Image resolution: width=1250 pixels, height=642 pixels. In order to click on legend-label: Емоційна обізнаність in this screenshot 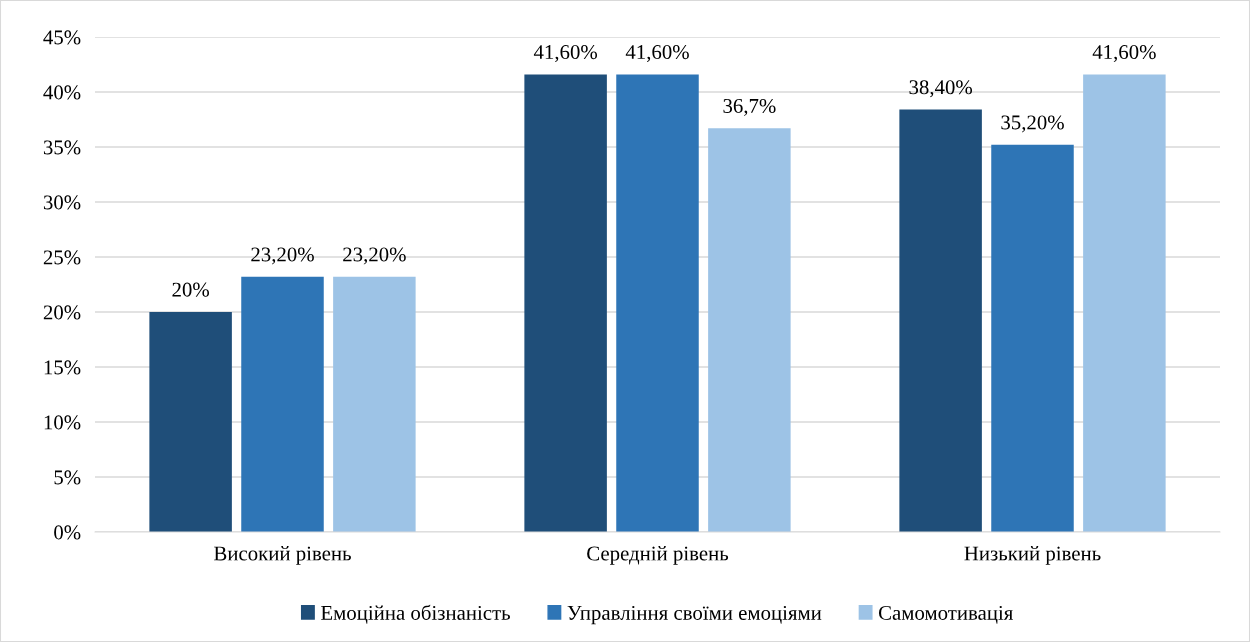, I will do `click(416, 614)`.